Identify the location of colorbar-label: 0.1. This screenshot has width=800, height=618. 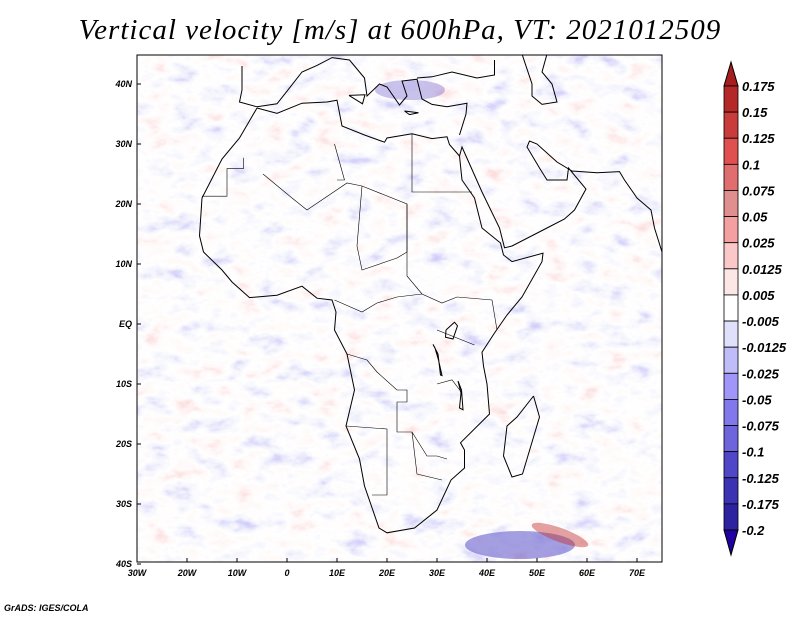
(751, 164).